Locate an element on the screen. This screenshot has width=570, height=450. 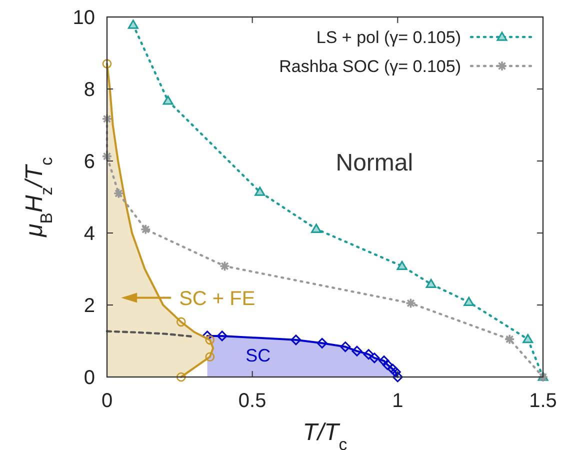
annotation: Normal is located at coordinates (375, 162).